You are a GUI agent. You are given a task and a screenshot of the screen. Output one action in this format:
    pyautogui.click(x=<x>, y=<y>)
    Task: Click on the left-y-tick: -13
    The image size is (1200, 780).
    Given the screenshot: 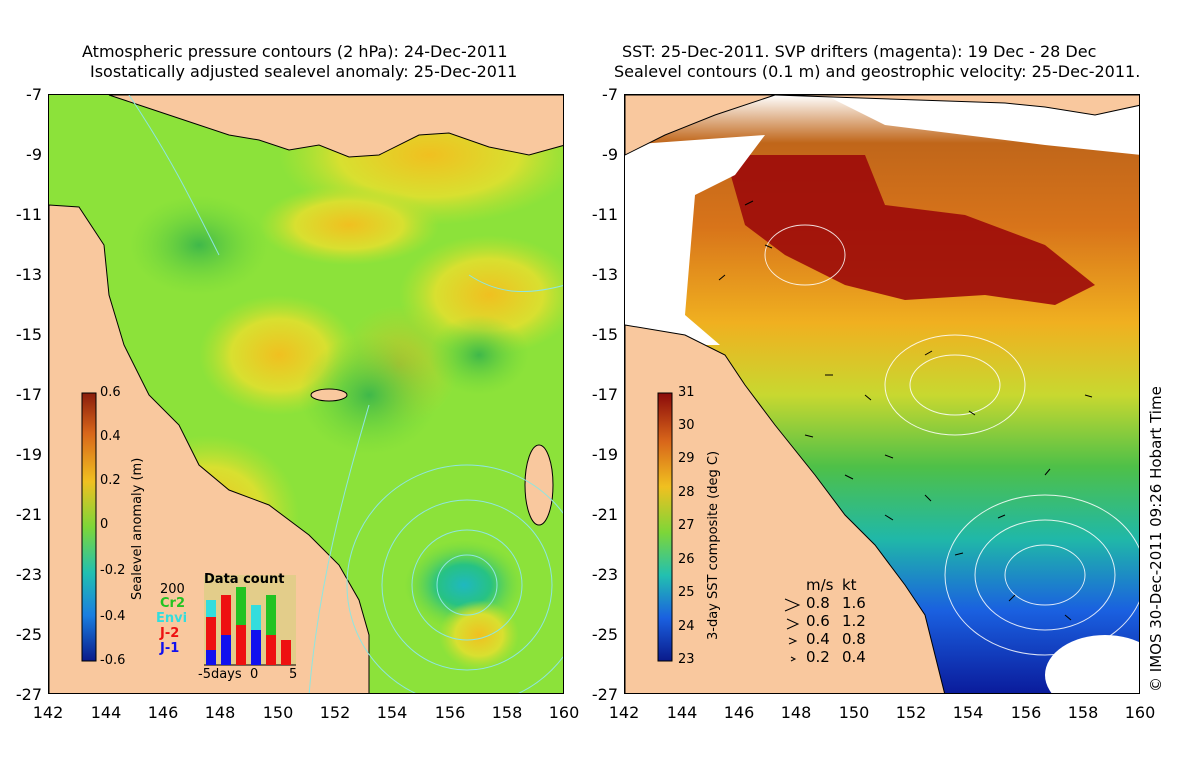 What is the action you would take?
    pyautogui.click(x=28, y=274)
    